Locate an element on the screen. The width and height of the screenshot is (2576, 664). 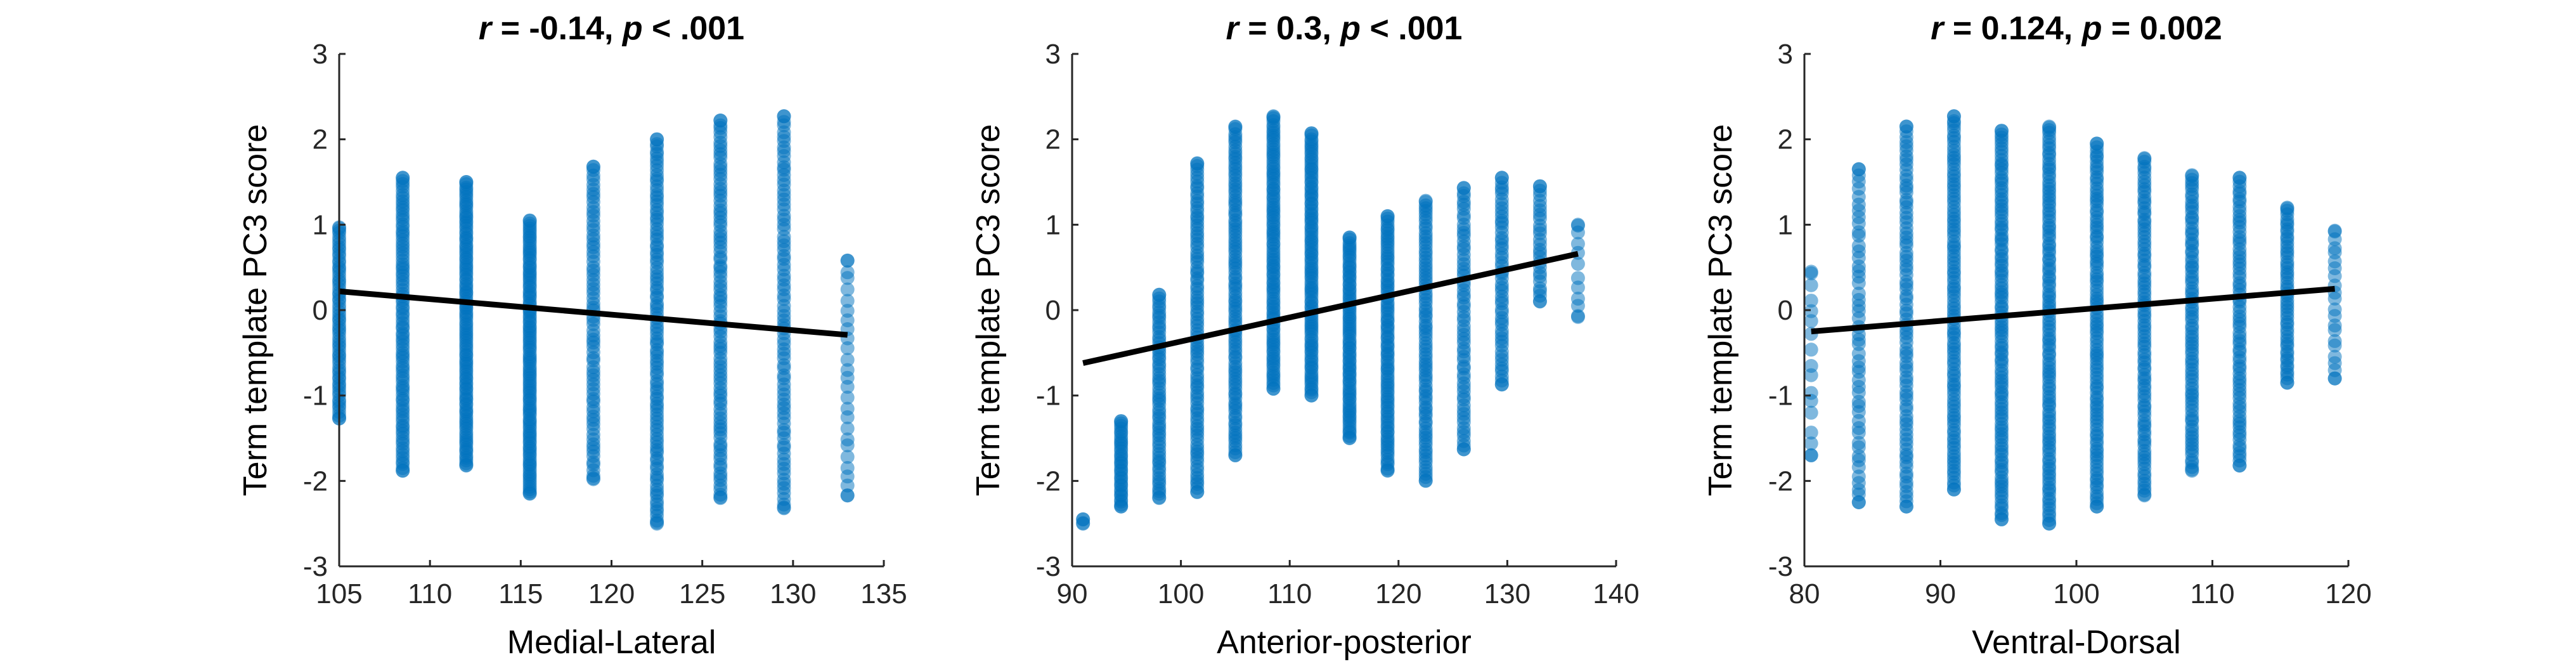
x-axis-label: Anterior-posterior is located at coordinates (1344, 642).